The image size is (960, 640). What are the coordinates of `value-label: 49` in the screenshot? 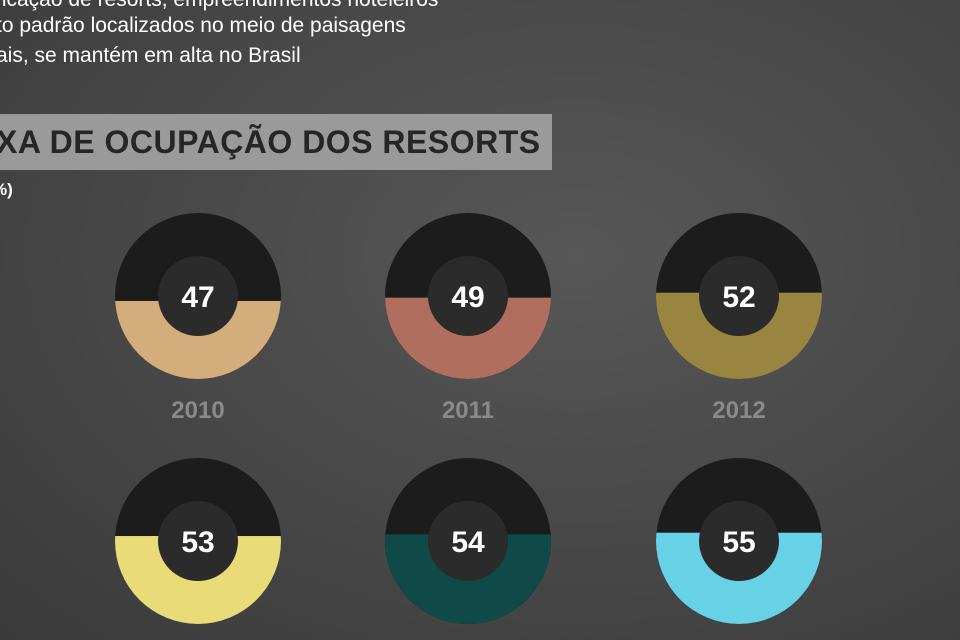 It's located at (467, 297).